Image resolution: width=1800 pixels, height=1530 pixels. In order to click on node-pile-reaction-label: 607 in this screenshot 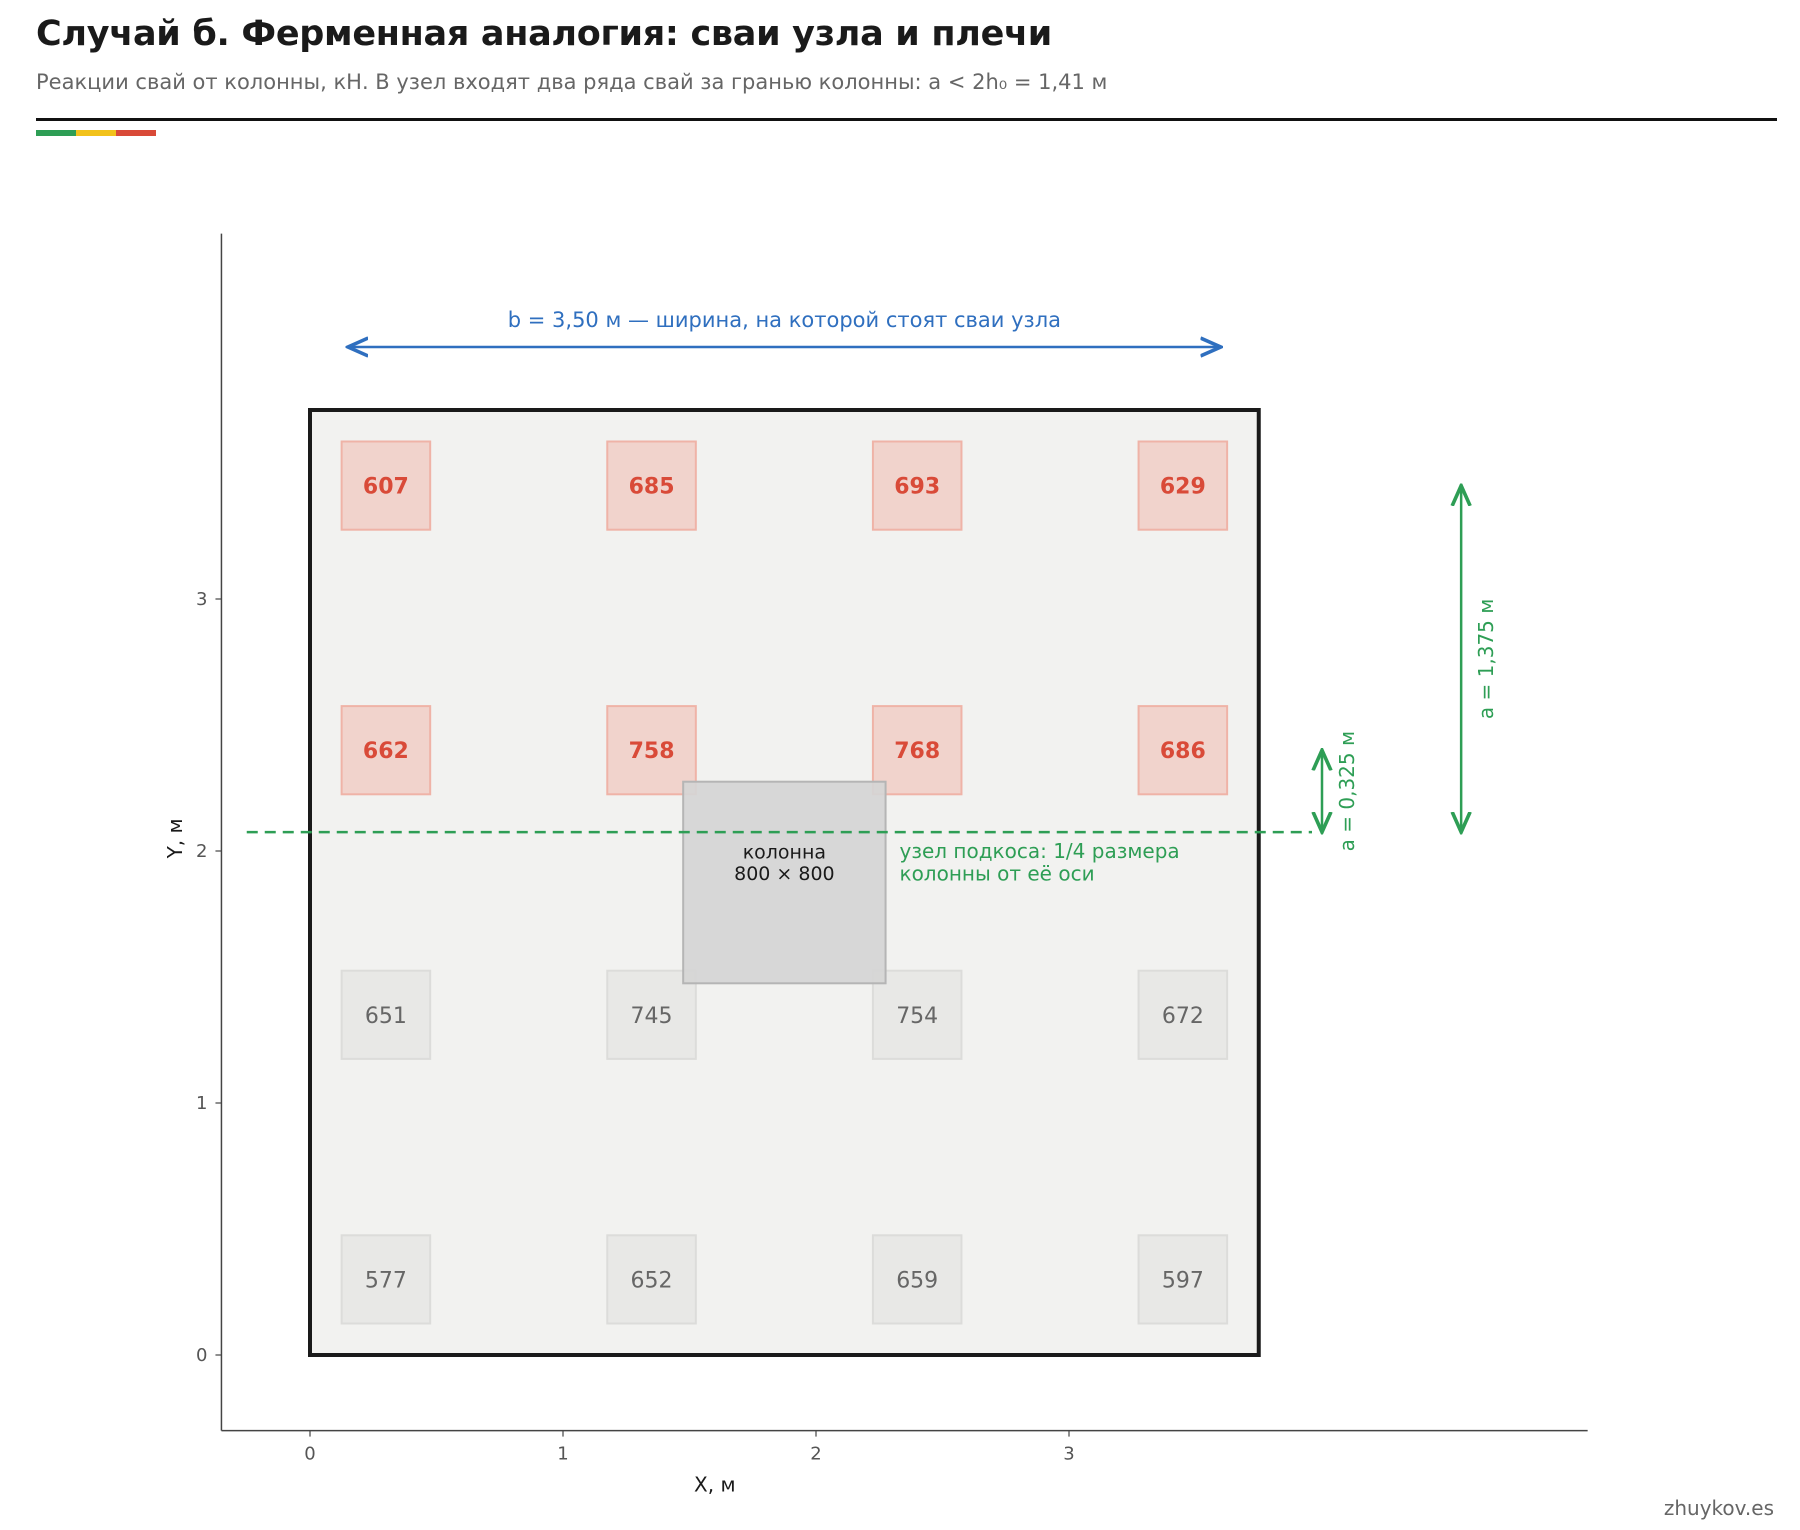, I will do `click(386, 487)`.